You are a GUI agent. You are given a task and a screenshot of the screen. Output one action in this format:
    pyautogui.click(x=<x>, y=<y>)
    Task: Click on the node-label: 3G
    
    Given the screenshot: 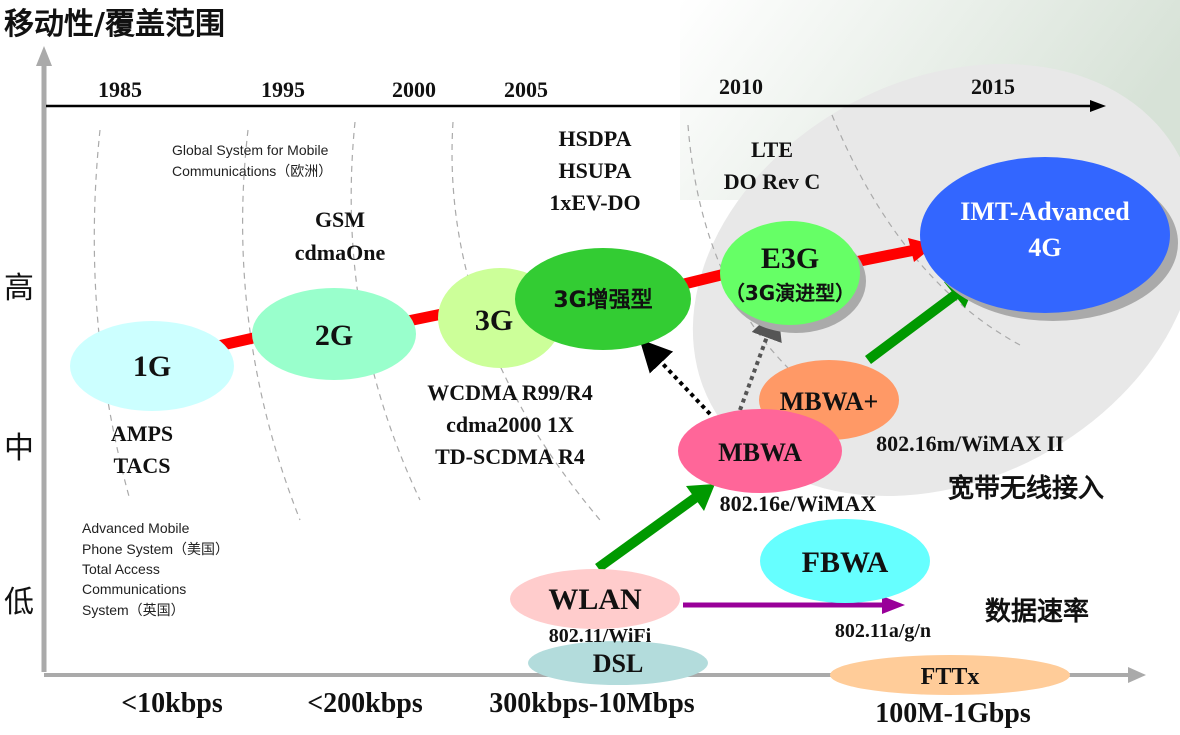 What is the action you would take?
    pyautogui.click(x=494, y=320)
    